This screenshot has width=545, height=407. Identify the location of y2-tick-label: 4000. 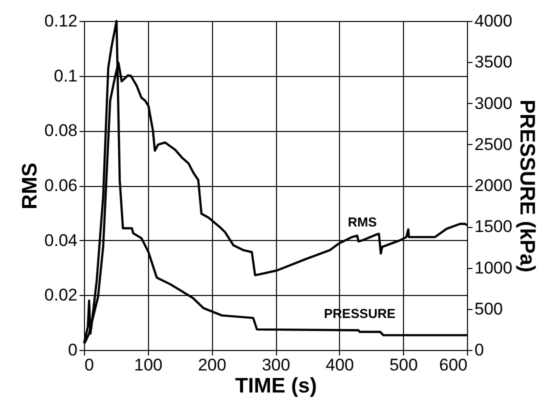
(493, 21).